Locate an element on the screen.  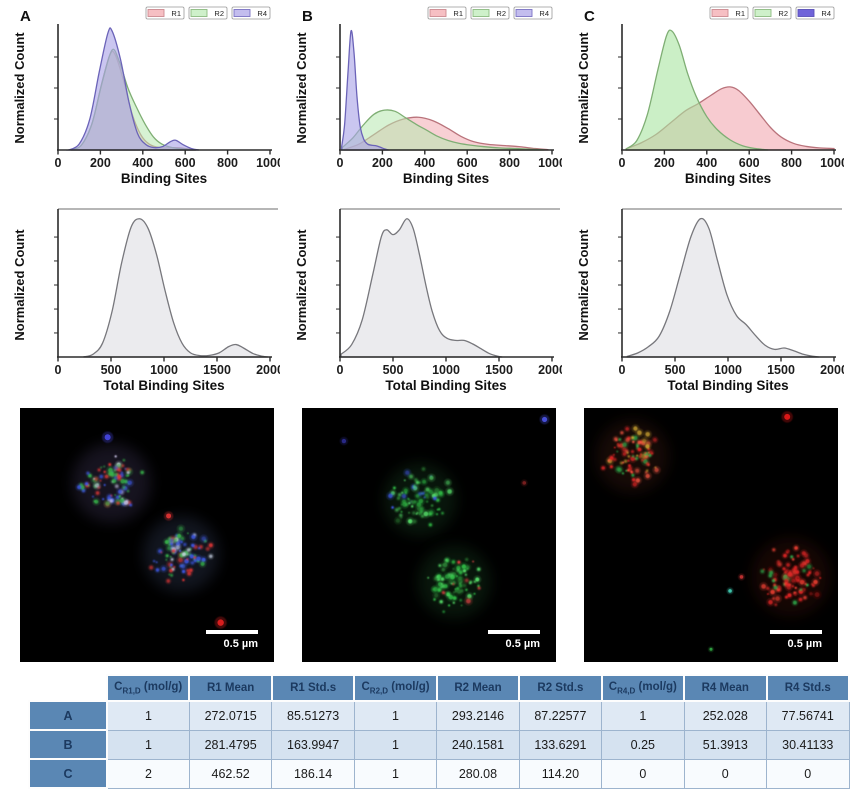
table-corner-cell is located at coordinates (68, 688).